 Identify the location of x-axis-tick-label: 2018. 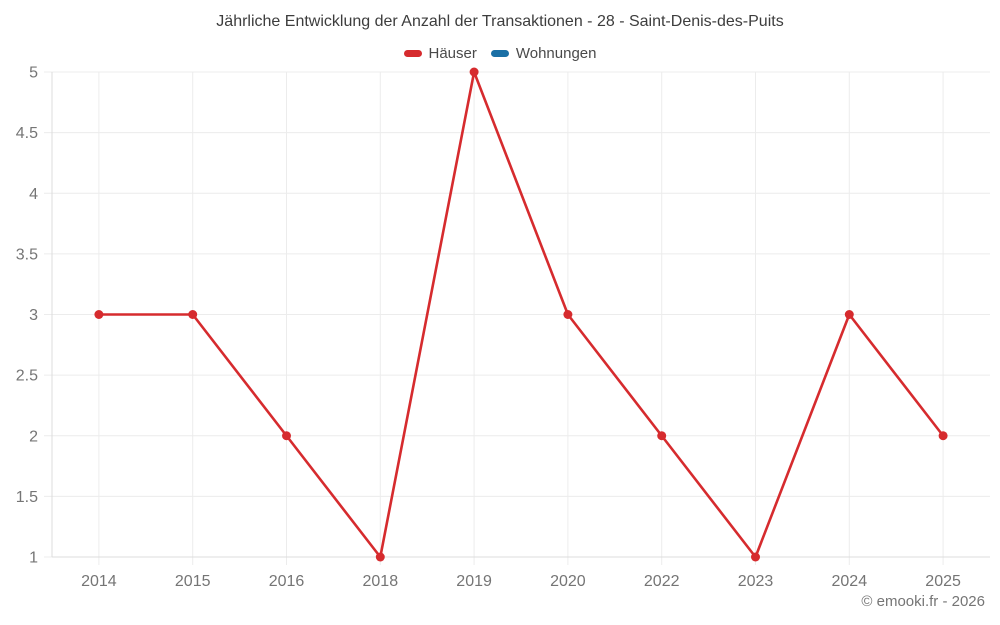
(381, 581).